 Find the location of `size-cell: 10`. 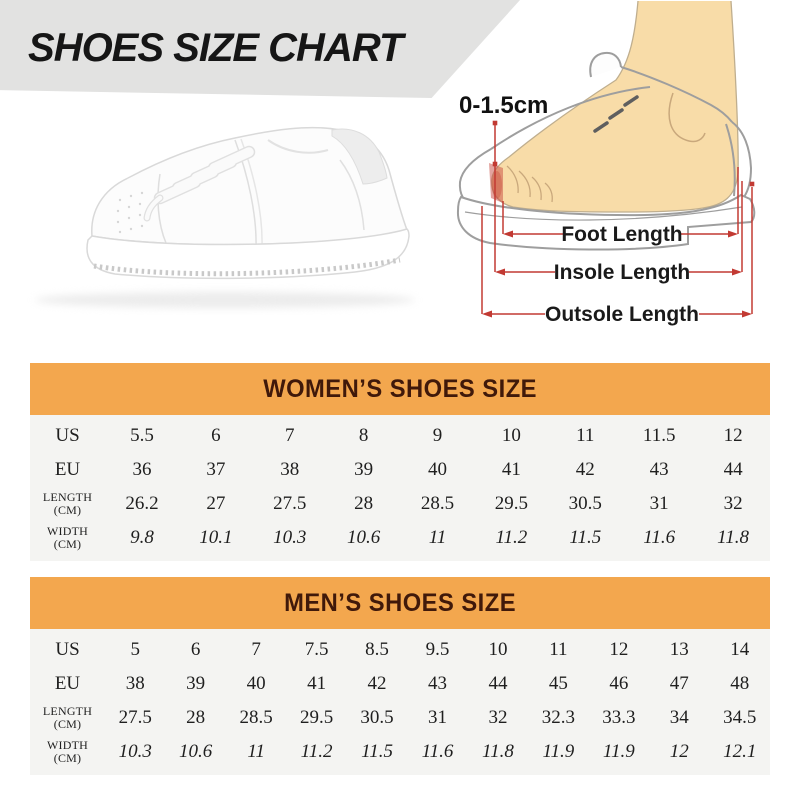

size-cell: 10 is located at coordinates (511, 435).